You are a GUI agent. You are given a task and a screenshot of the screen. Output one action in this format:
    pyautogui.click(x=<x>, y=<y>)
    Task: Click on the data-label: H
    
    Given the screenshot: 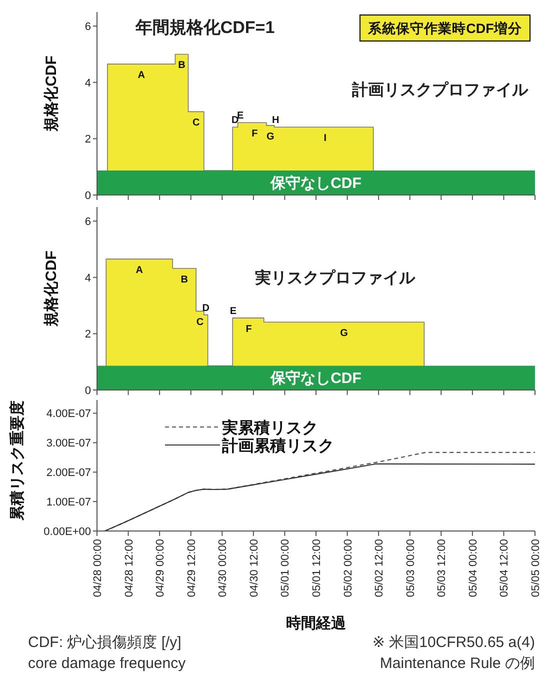 What is the action you would take?
    pyautogui.click(x=276, y=120)
    